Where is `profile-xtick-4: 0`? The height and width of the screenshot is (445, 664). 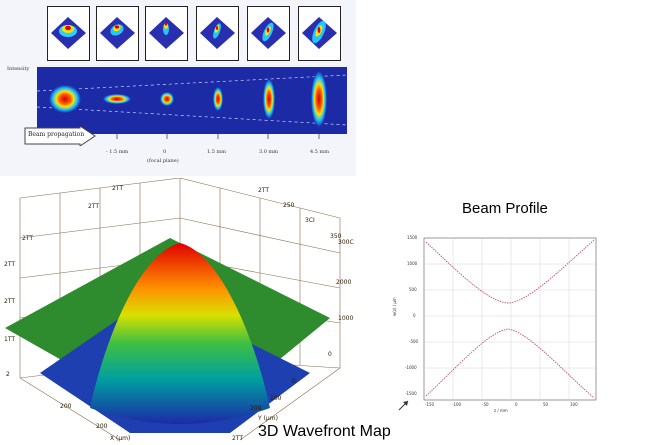
profile-xtick-4: 0 is located at coordinates (516, 404).